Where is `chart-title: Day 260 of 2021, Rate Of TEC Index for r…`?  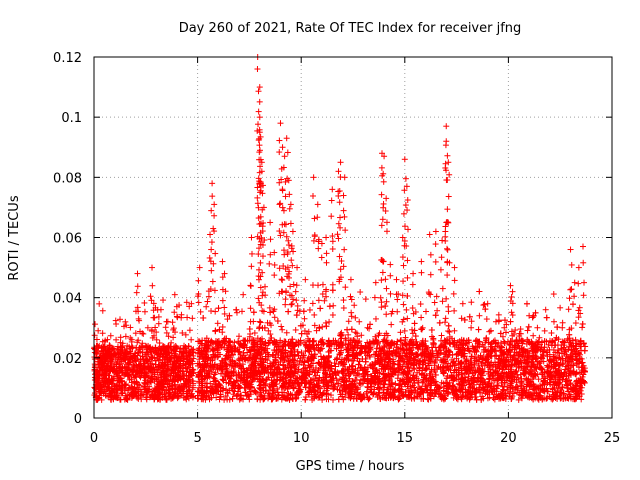 chart-title: Day 260 of 2021, Rate Of TEC Index for r… is located at coordinates (350, 28).